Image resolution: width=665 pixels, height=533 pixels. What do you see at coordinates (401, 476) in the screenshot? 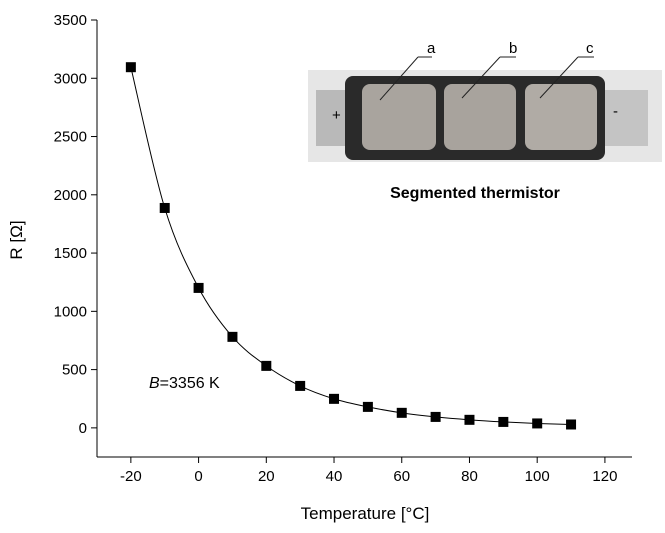
I see `x-tick-label: 60` at bounding box center [401, 476].